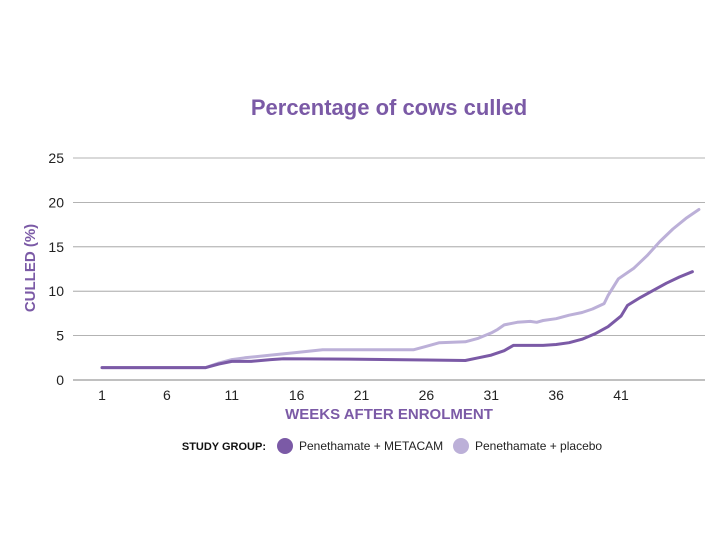  What do you see at coordinates (56, 158) in the screenshot?
I see `y-tick-label: 25` at bounding box center [56, 158].